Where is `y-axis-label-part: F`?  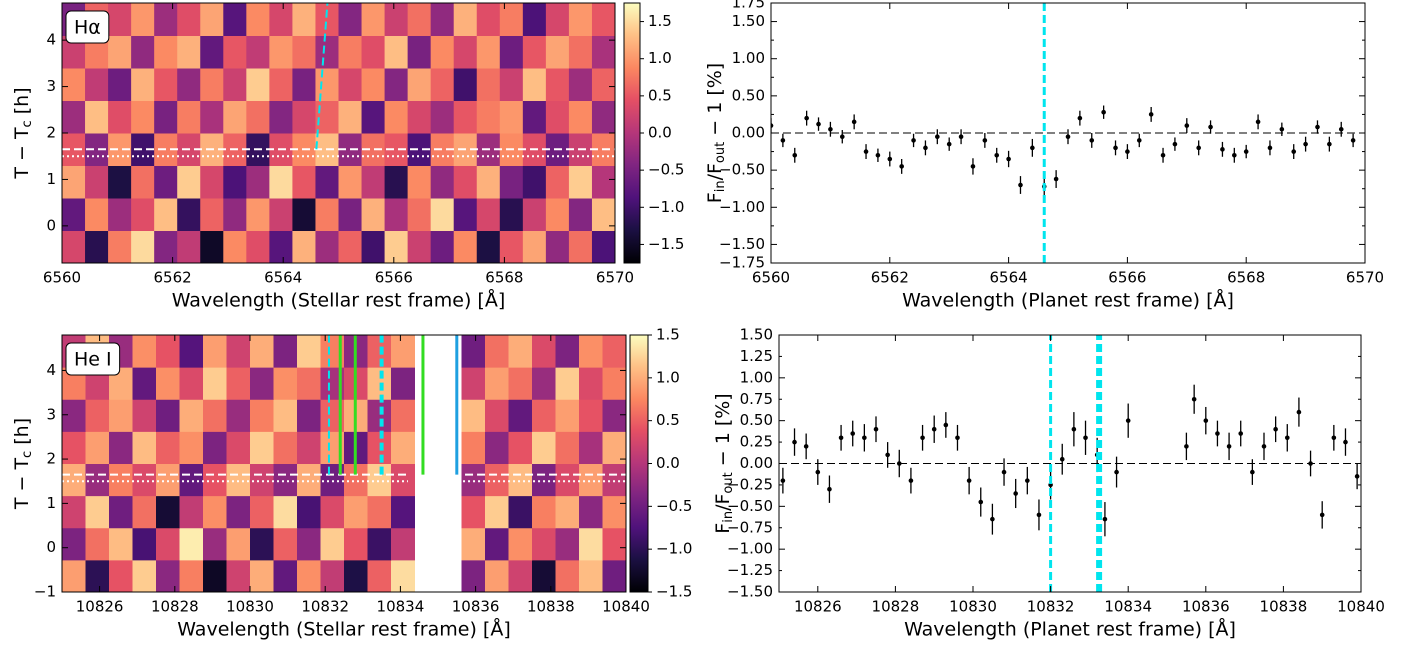 y-axis-label-part: F is located at coordinates (723, 528).